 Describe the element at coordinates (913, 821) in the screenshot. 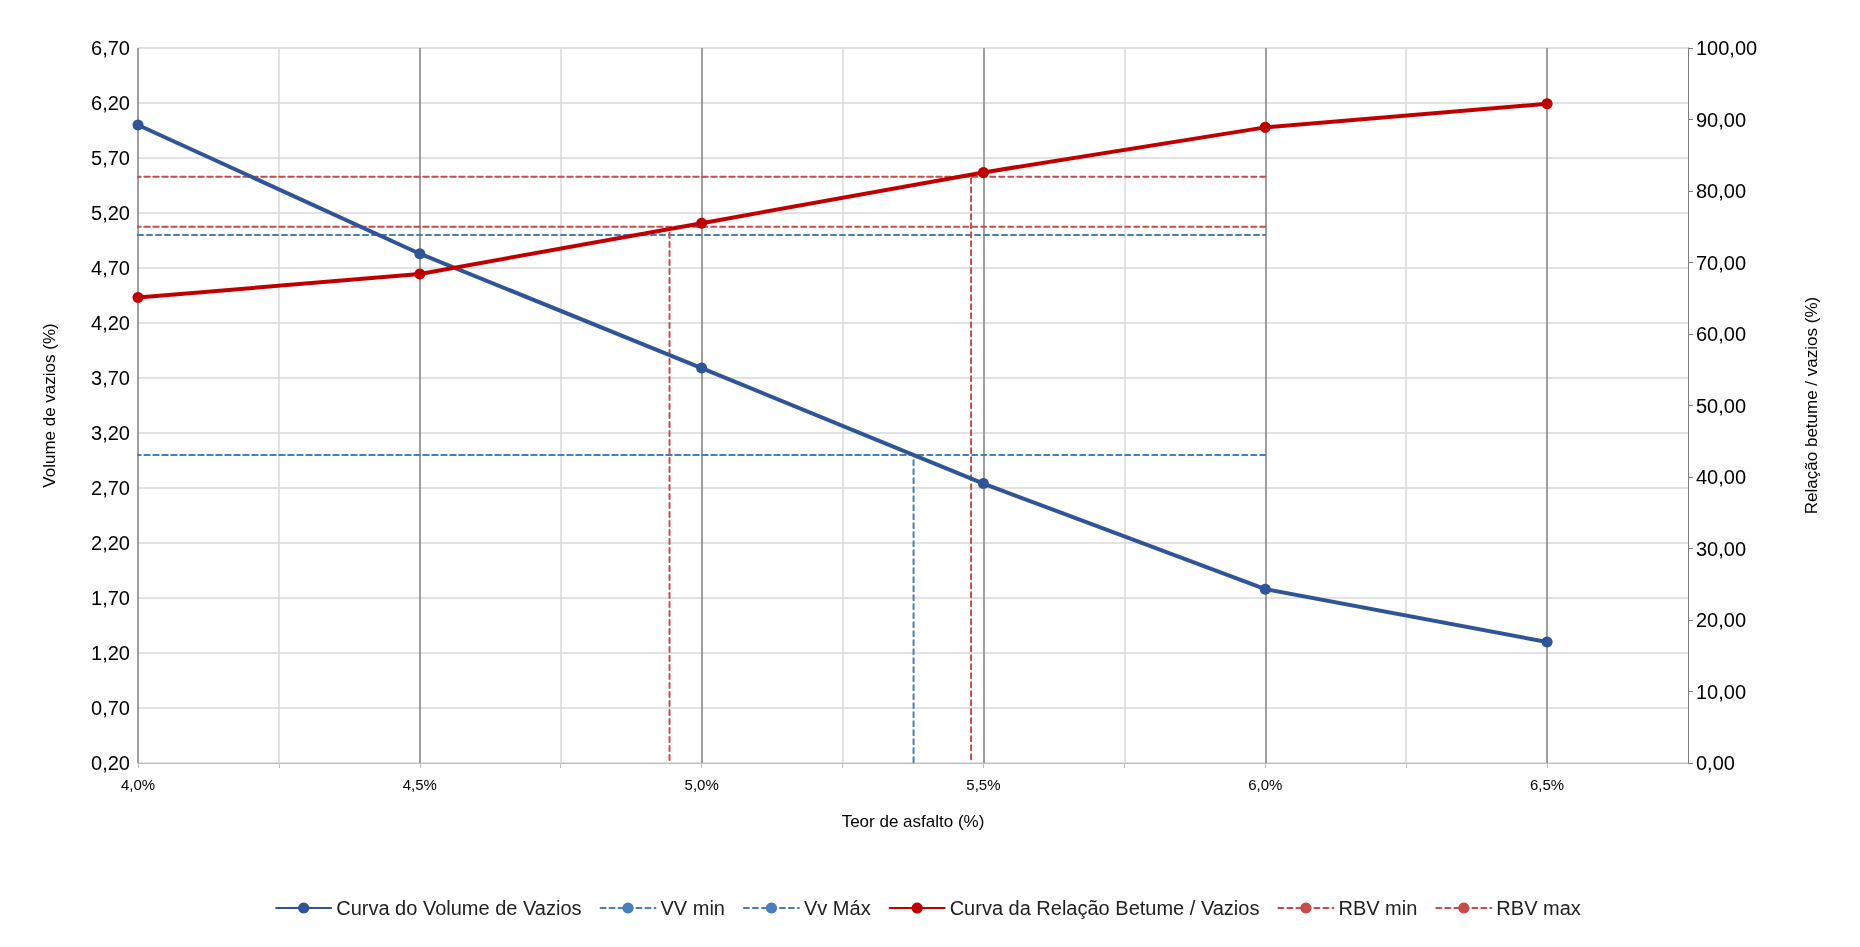

I see `x-axis-title: Teor de asfalto (%)` at that location.